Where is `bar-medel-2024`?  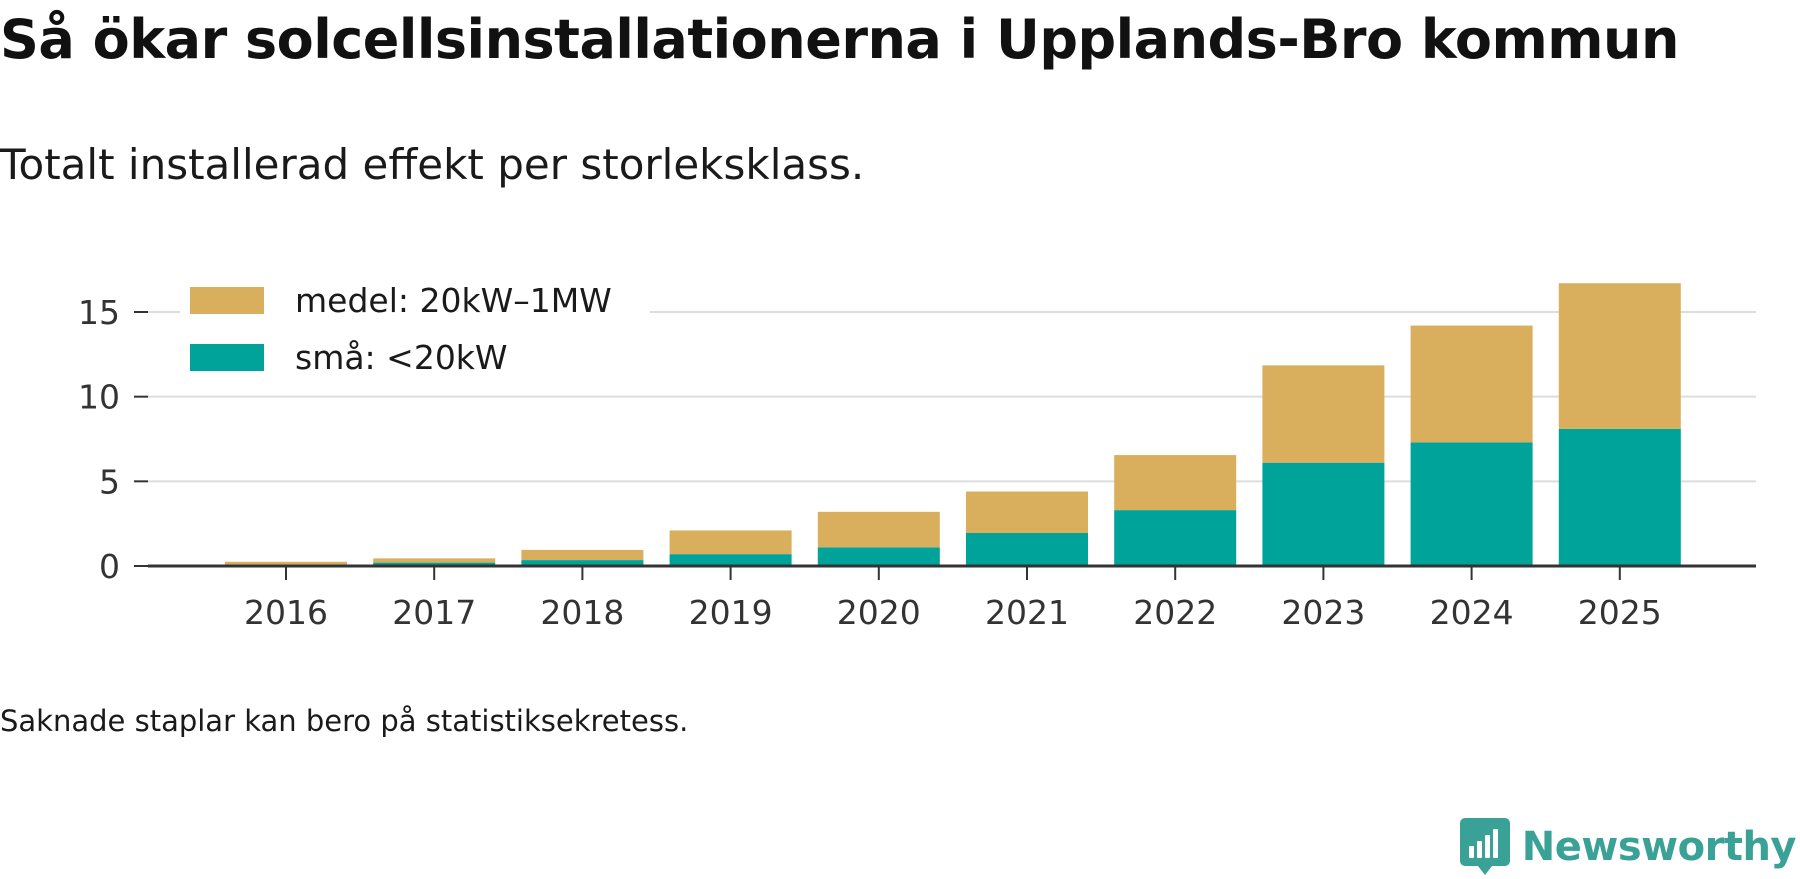
bar-medel-2024 is located at coordinates (1471, 384).